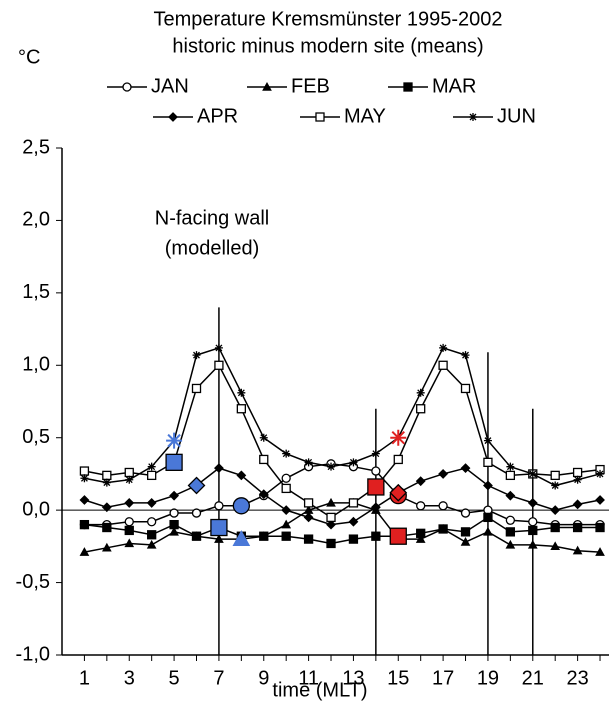 The width and height of the screenshot is (609, 706). Describe the element at coordinates (170, 86) in the screenshot. I see `legend-label: JAN` at that location.